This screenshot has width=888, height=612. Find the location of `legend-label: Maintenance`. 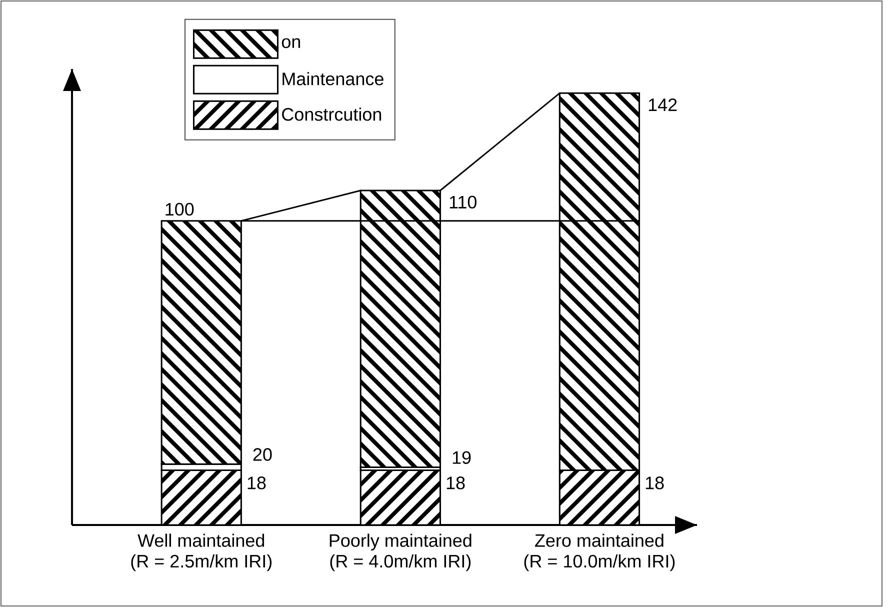

legend-label: Maintenance is located at coordinates (333, 79).